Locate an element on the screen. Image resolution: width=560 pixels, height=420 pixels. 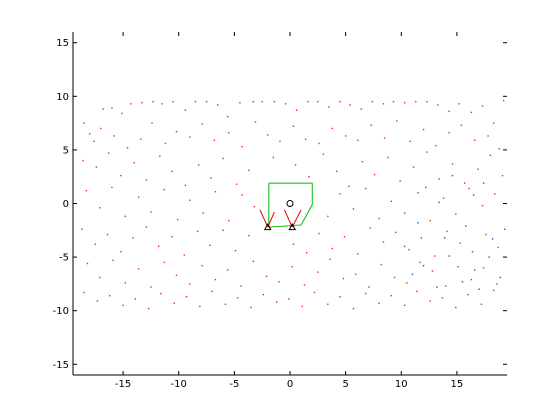
y-tick-label: 10 is located at coordinates (62, 97).